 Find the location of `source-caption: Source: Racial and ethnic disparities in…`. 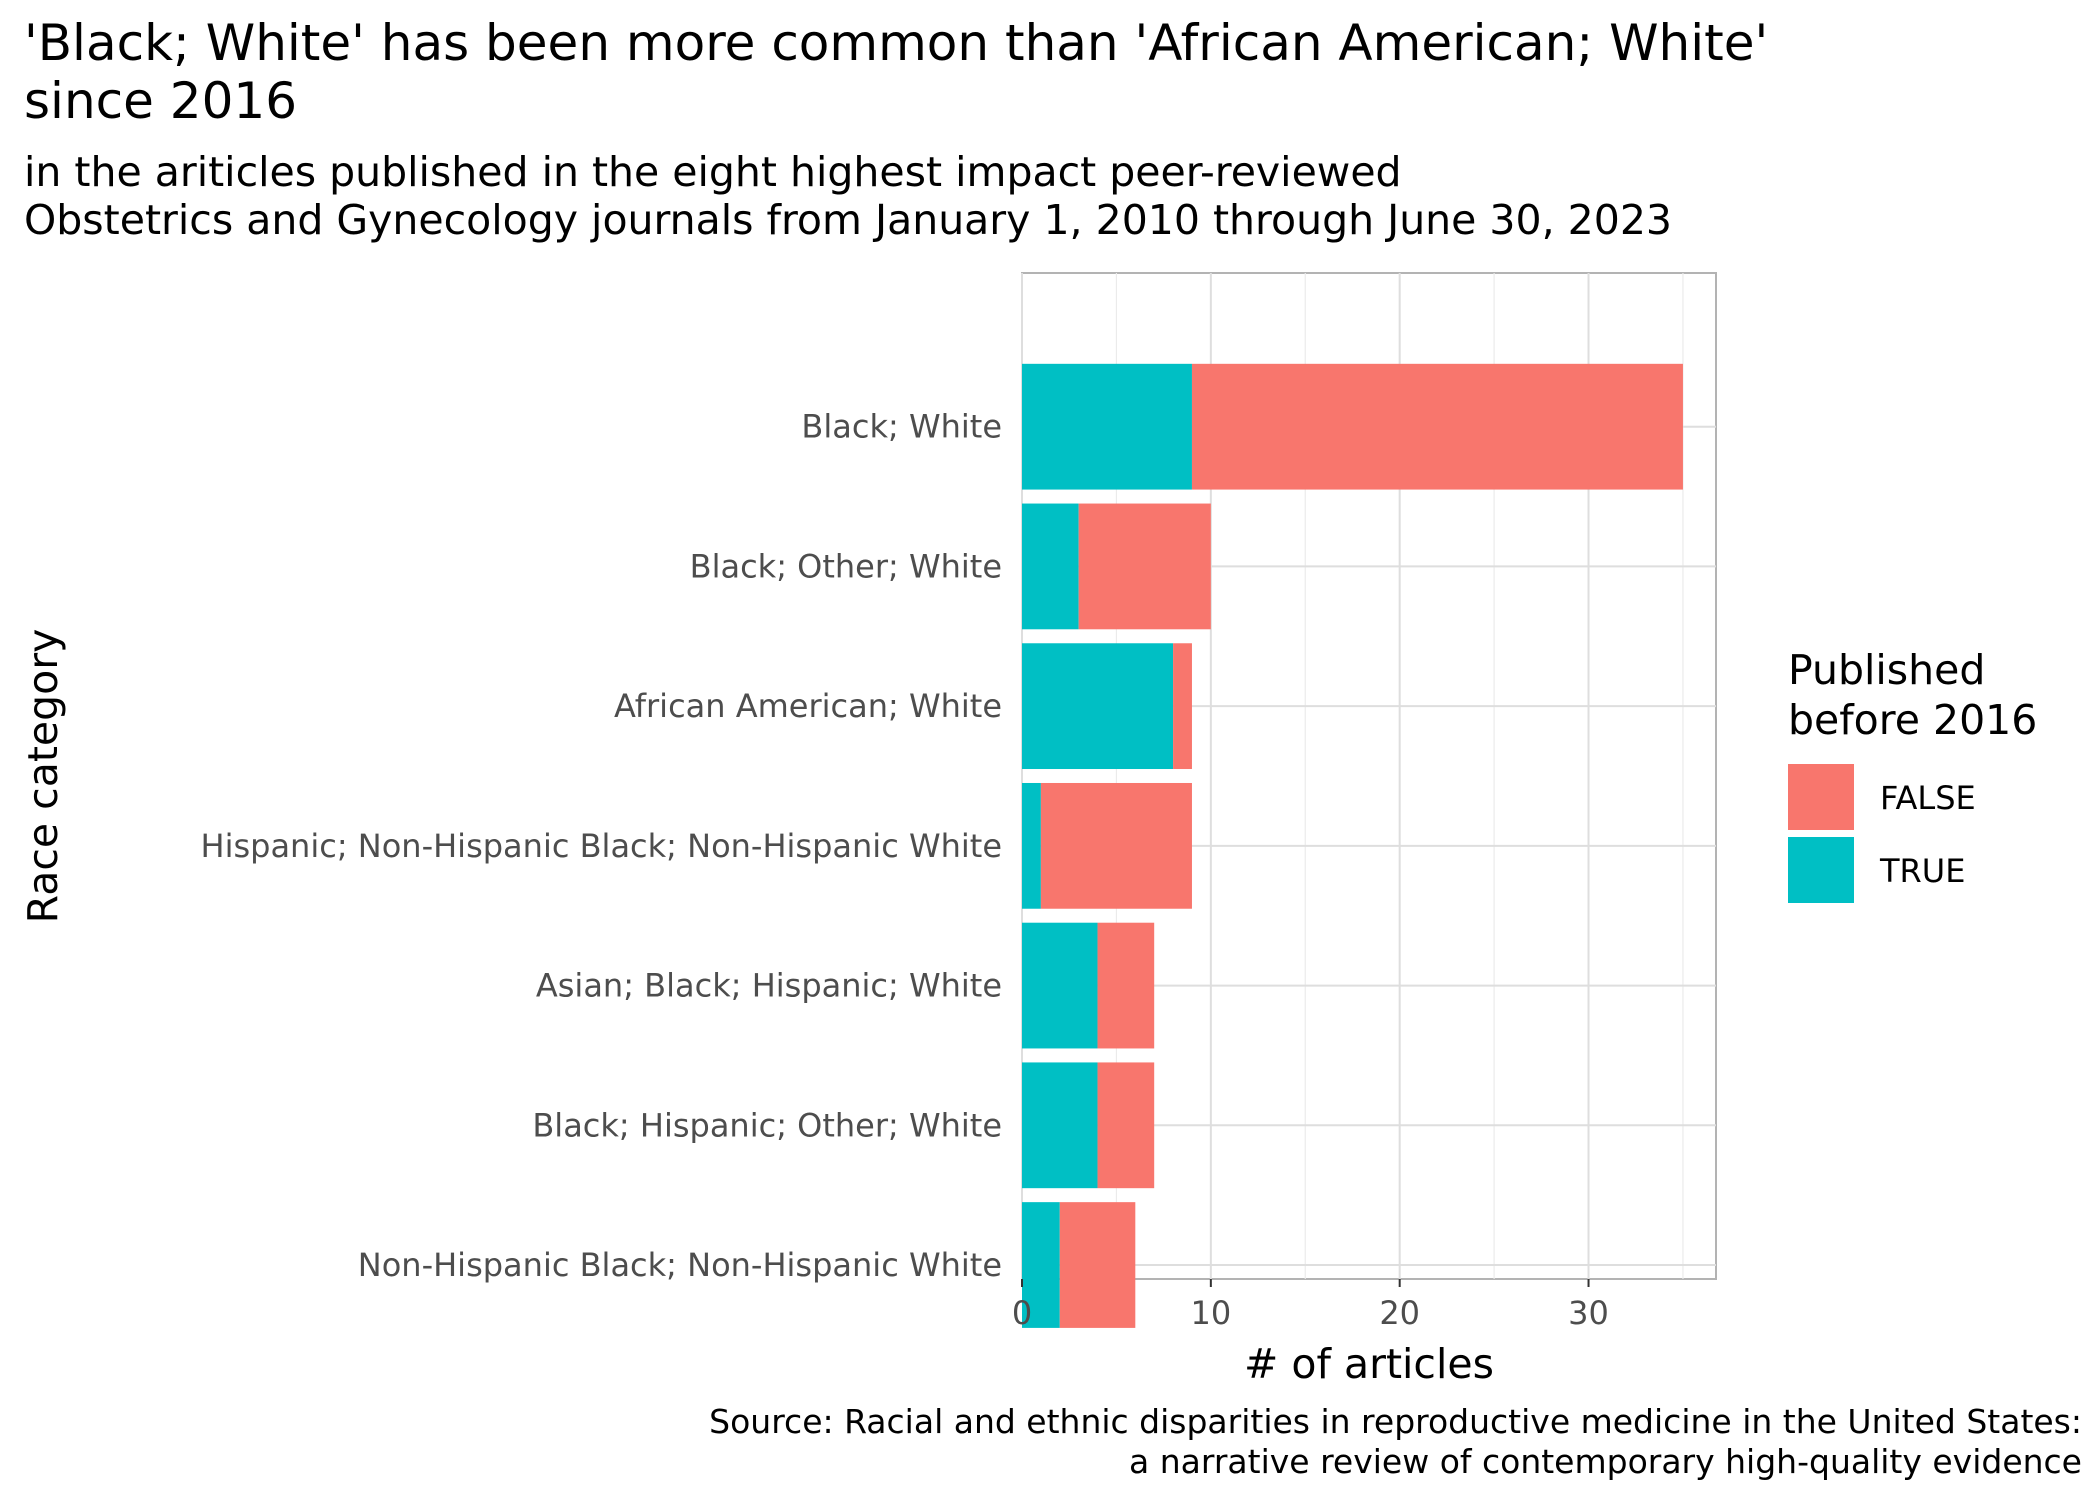

source-caption: Source: Racial and ethnic disparities in… is located at coordinates (1395, 1441).